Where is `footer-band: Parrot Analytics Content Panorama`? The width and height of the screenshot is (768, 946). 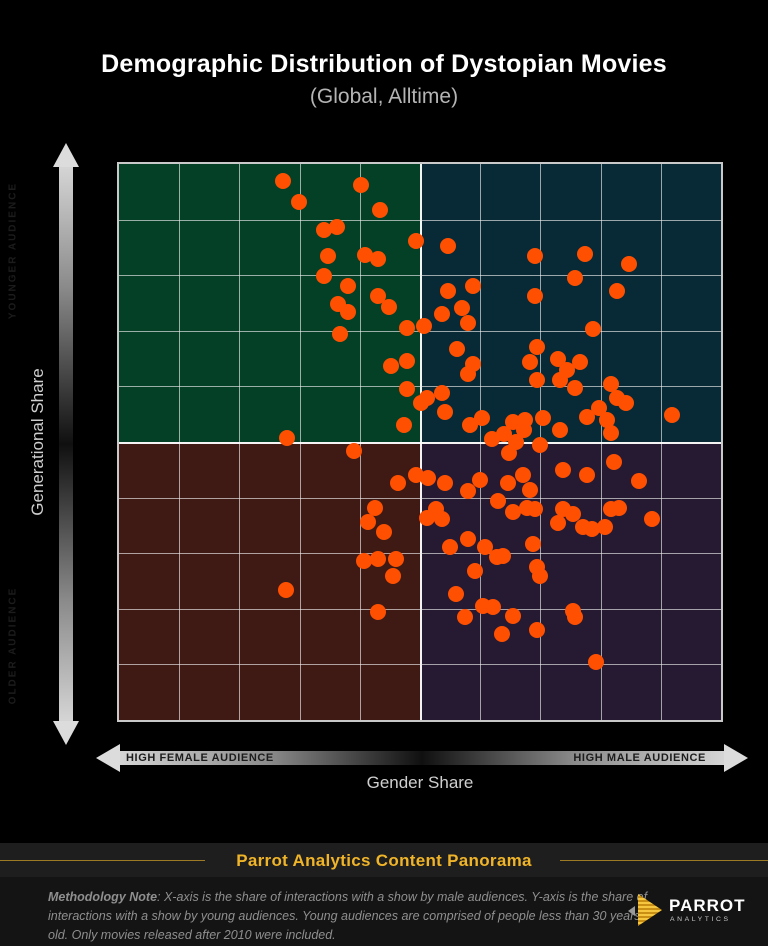 footer-band: Parrot Analytics Content Panorama is located at coordinates (384, 860).